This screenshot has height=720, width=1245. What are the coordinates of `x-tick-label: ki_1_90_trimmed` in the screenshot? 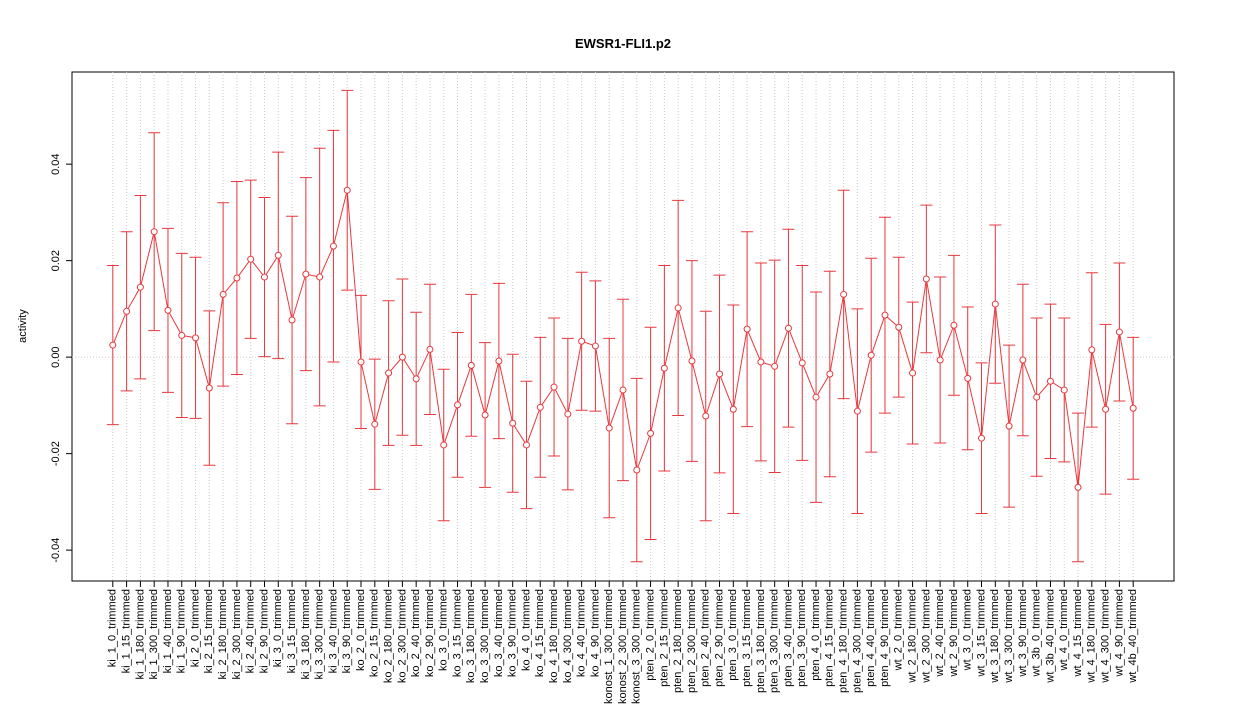 It's located at (182, 631).